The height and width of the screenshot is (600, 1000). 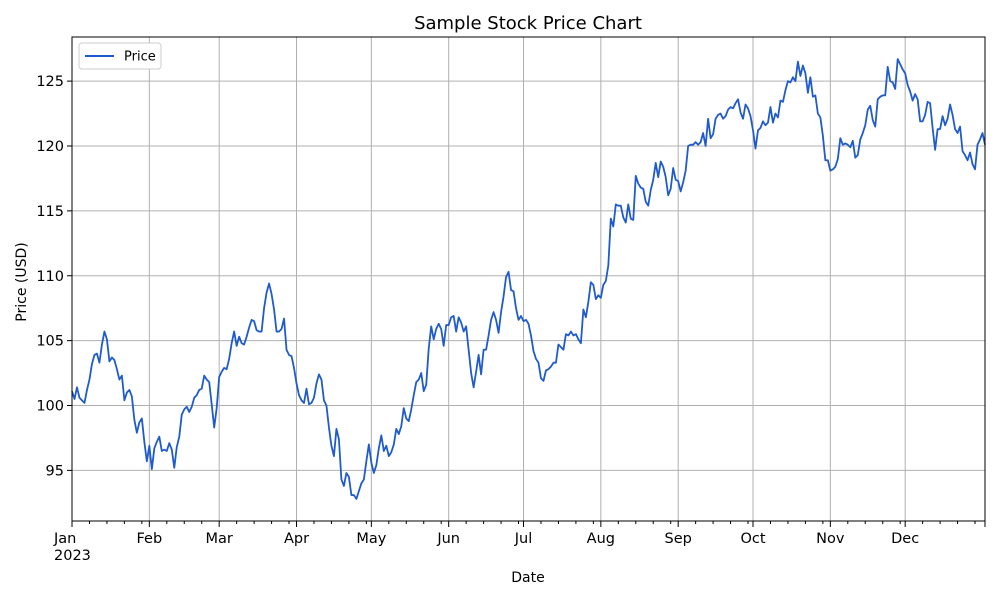 I want to click on y-axis-label: Price (USD), so click(x=22, y=281).